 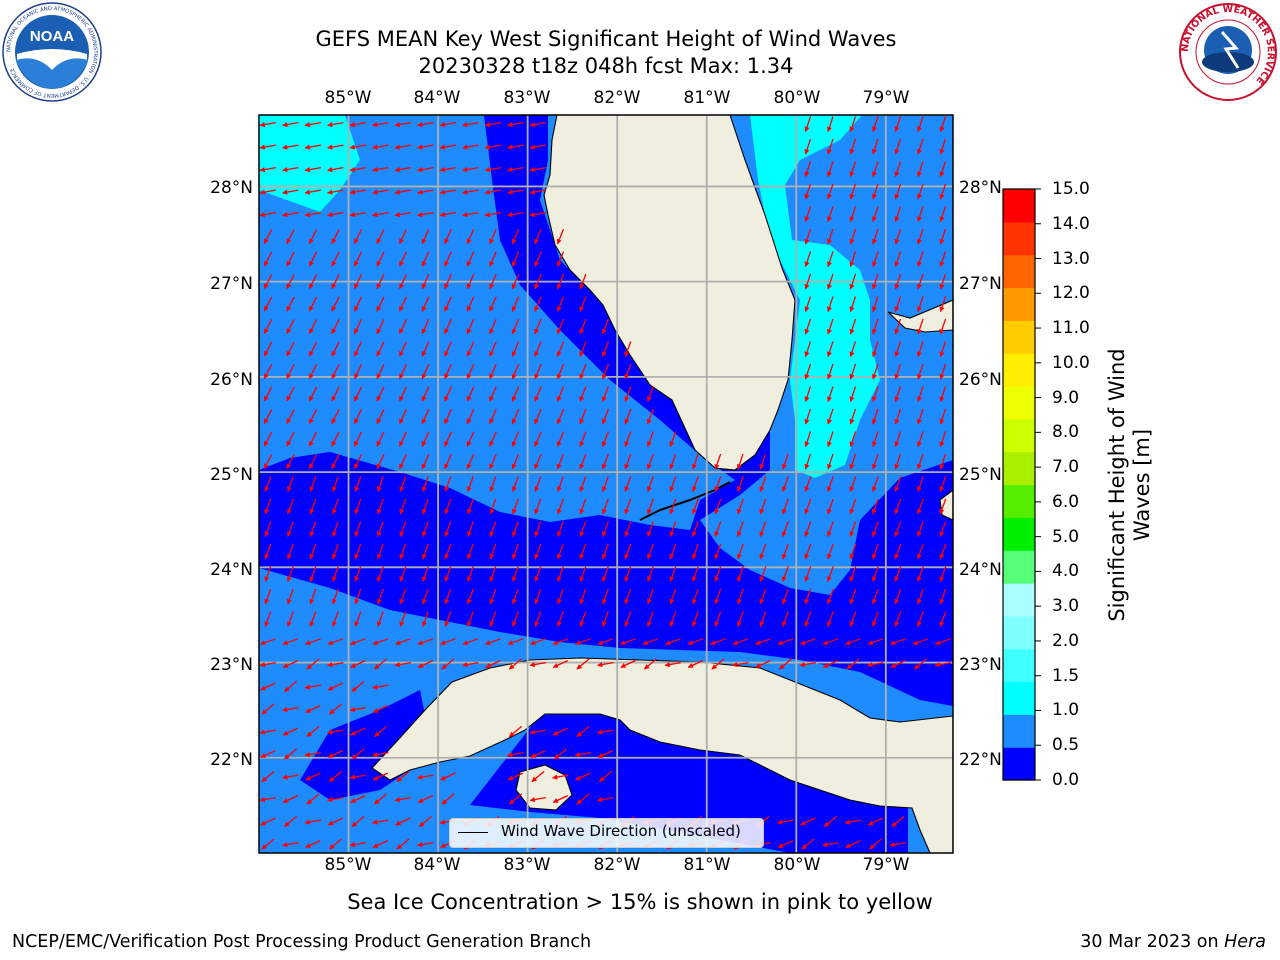 I want to click on lat-tick-right: 25°N, so click(x=980, y=475).